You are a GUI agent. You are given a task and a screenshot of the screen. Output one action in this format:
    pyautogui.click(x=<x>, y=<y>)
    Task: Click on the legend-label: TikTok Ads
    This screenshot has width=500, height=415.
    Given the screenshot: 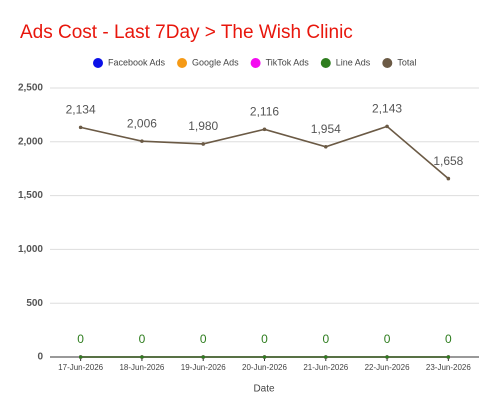 What is the action you would take?
    pyautogui.click(x=288, y=62)
    